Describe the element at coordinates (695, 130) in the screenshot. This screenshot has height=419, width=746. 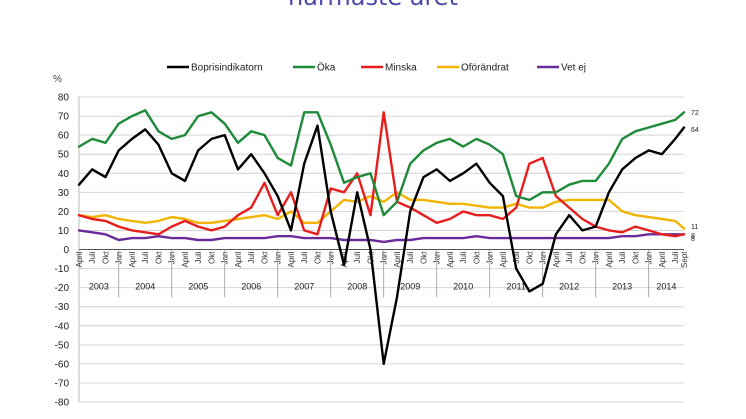
I see `end-value-label: 64` at that location.